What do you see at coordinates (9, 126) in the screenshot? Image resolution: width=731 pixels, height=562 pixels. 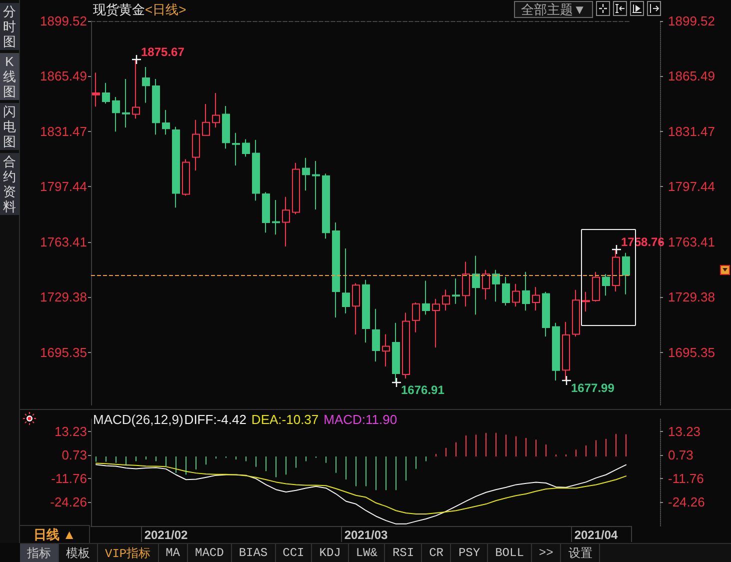 I see `tab: 闪电图` at bounding box center [9, 126].